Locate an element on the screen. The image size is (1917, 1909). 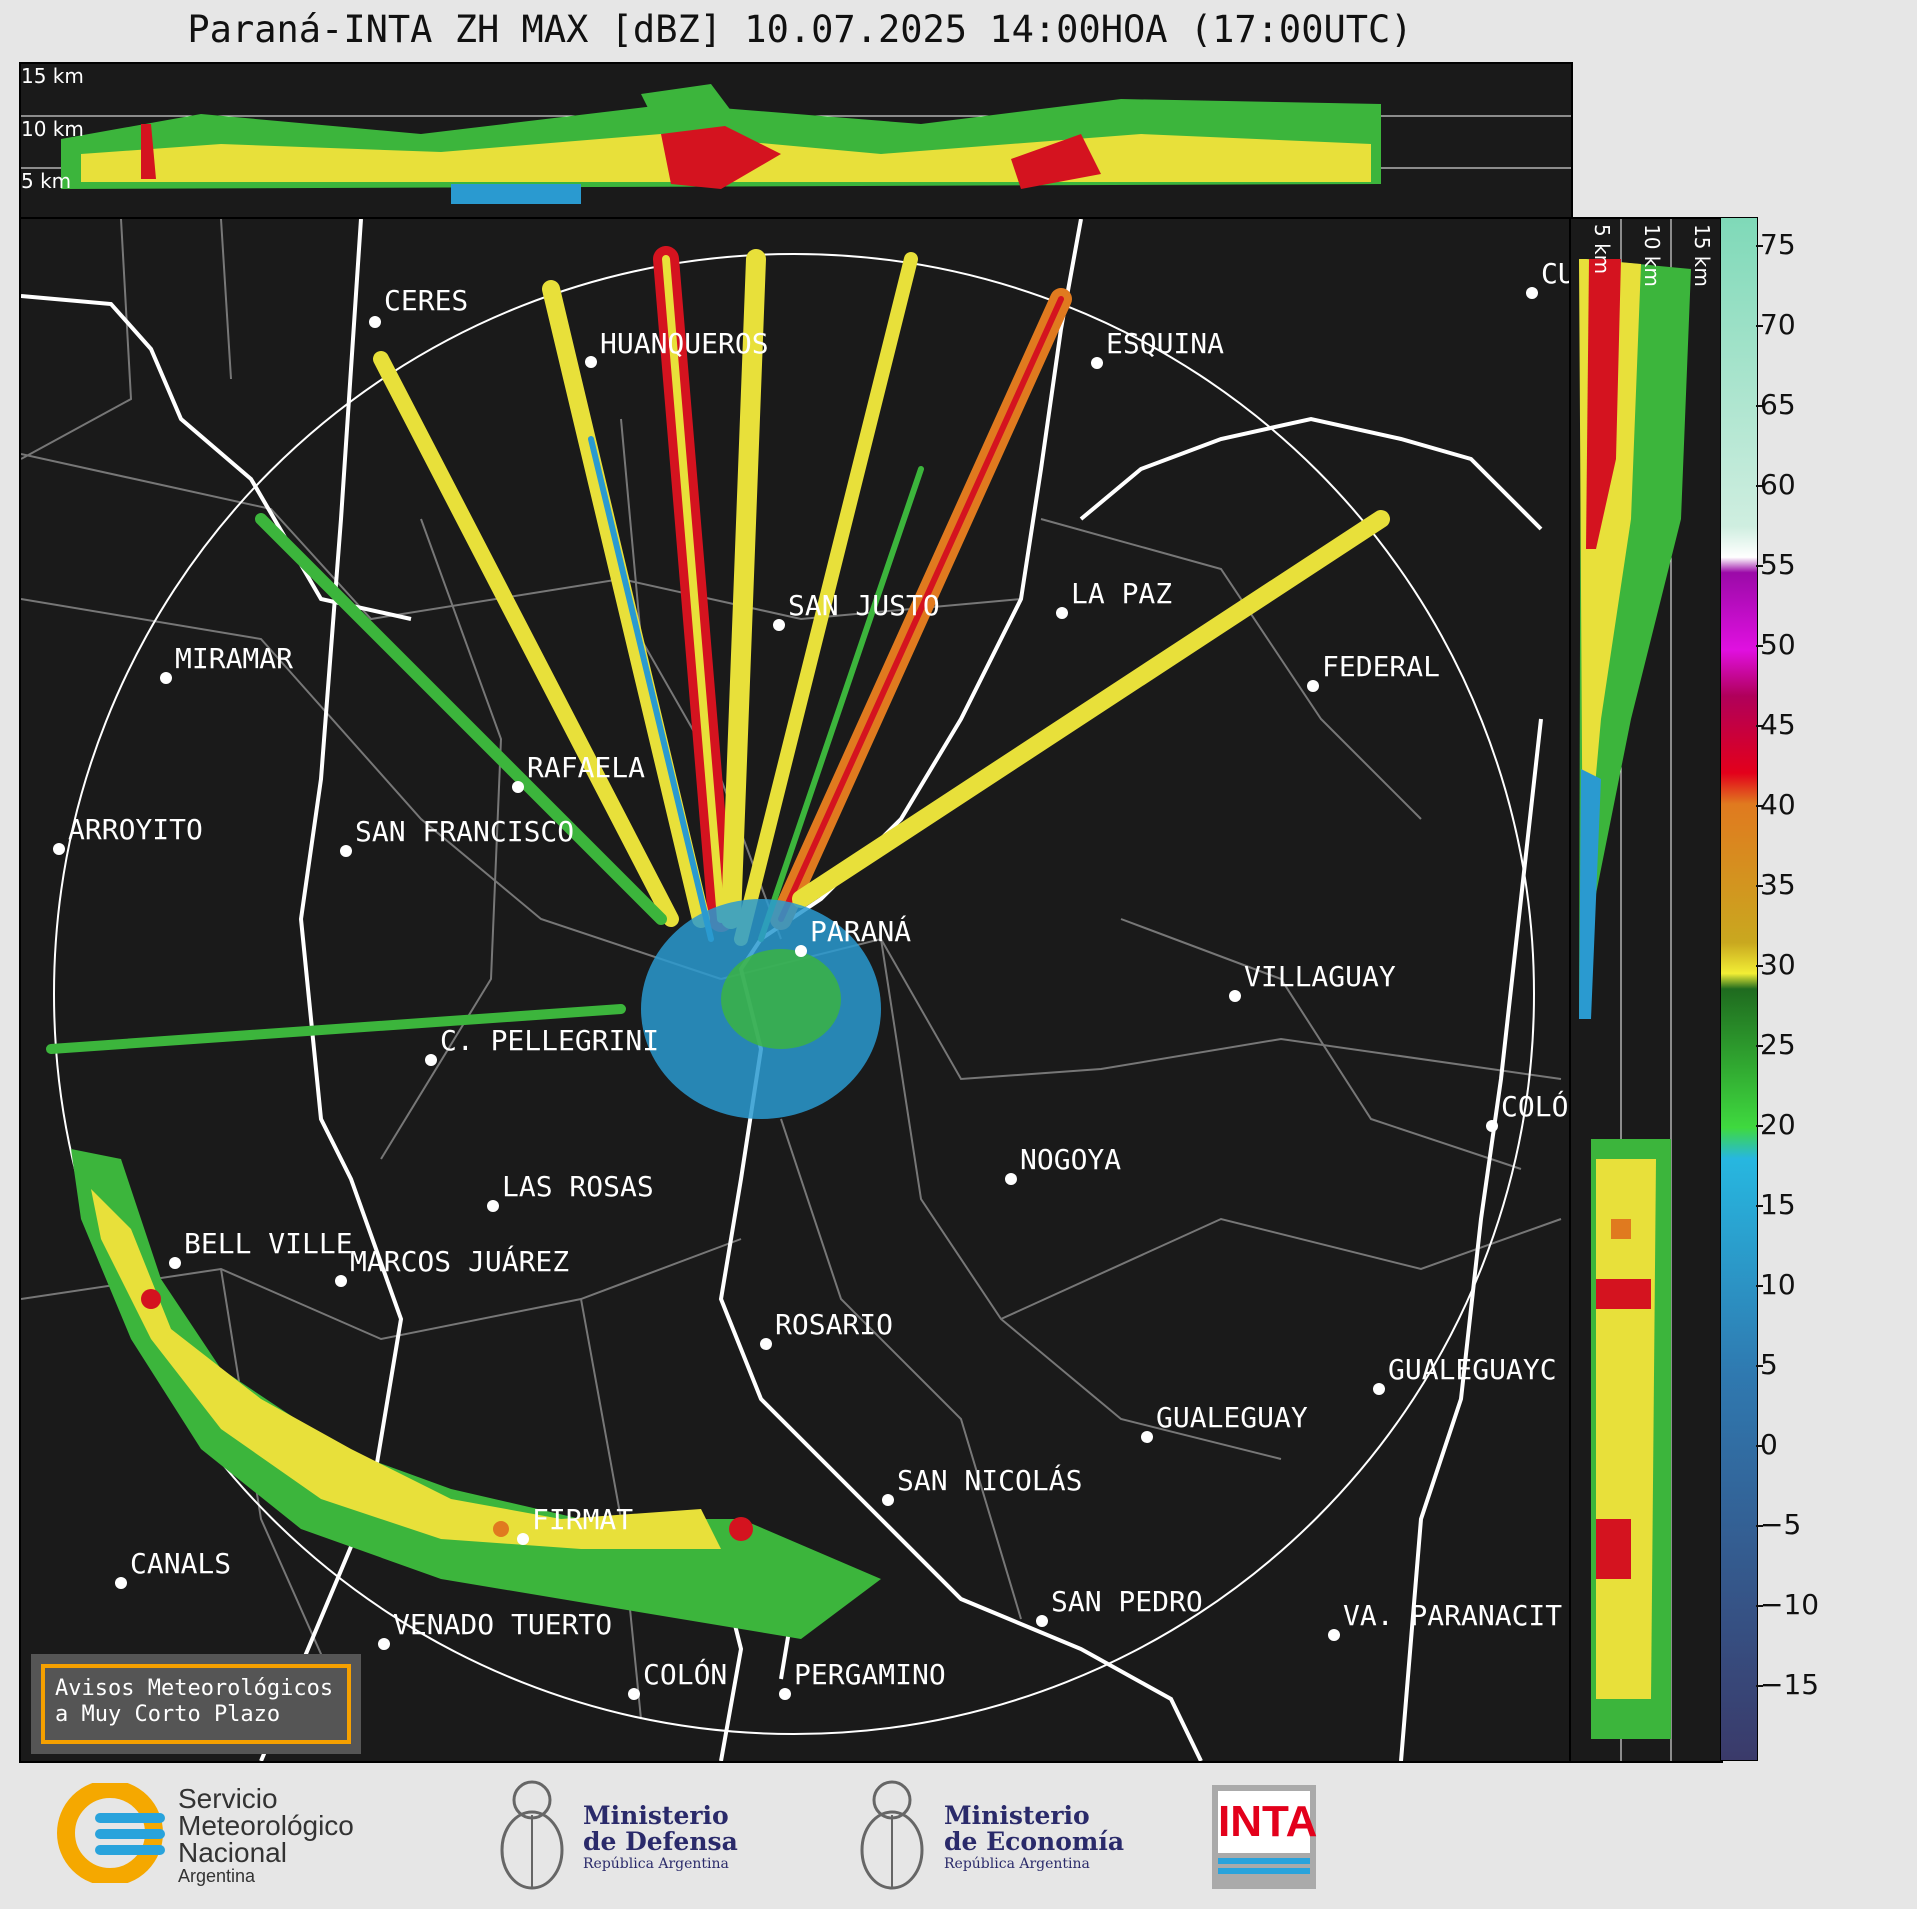
city-label: FIRMAT is located at coordinates (583, 1519).